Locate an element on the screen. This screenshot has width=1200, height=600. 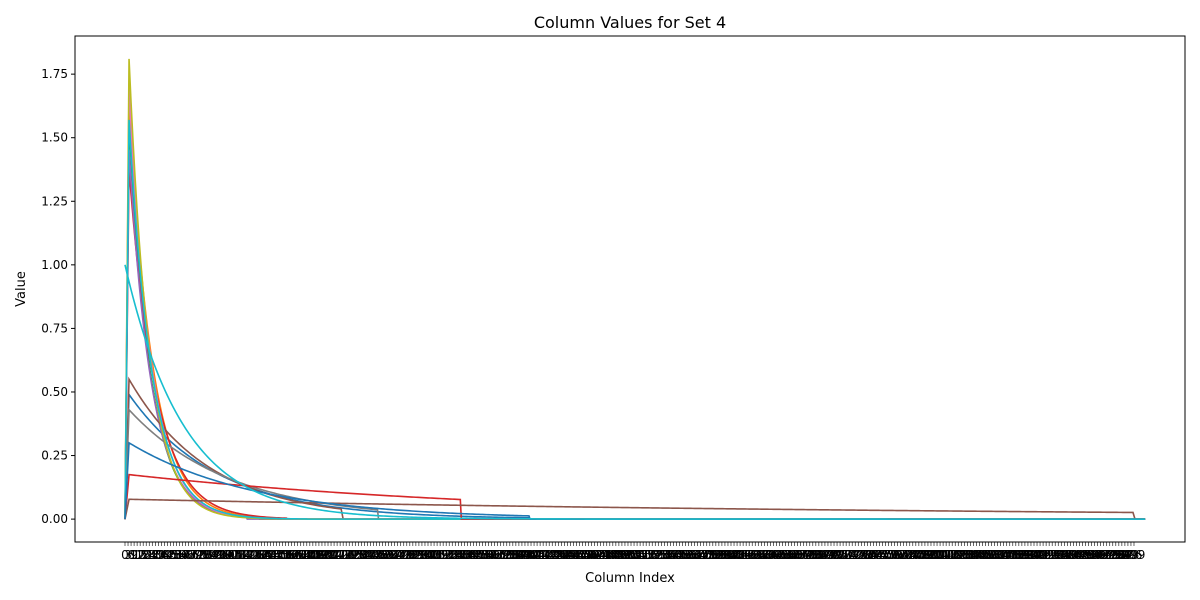
x-tick-label: 366 is located at coordinates (494, 555).